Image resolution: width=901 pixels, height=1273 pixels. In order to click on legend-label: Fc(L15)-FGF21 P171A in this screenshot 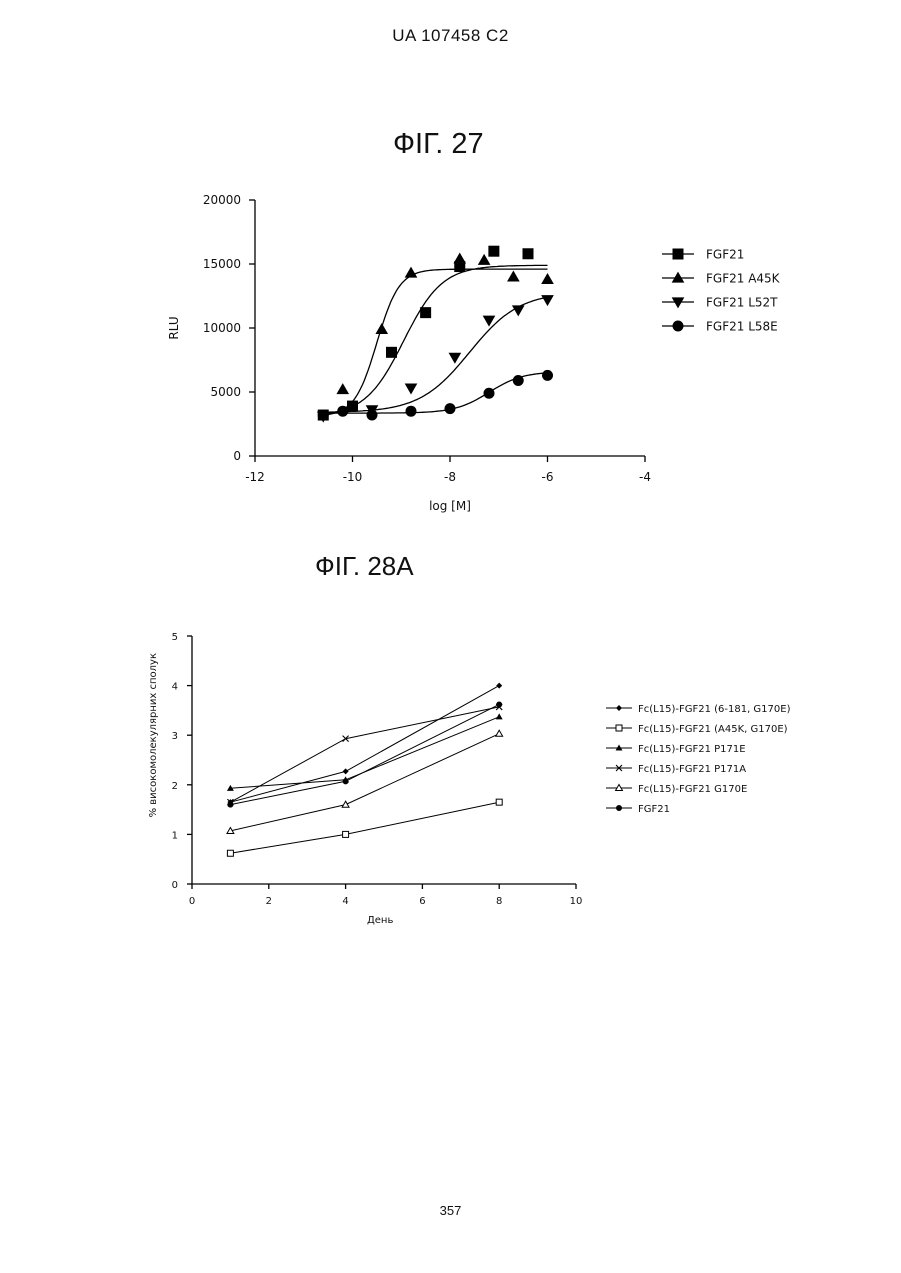, I will do `click(692, 769)`.